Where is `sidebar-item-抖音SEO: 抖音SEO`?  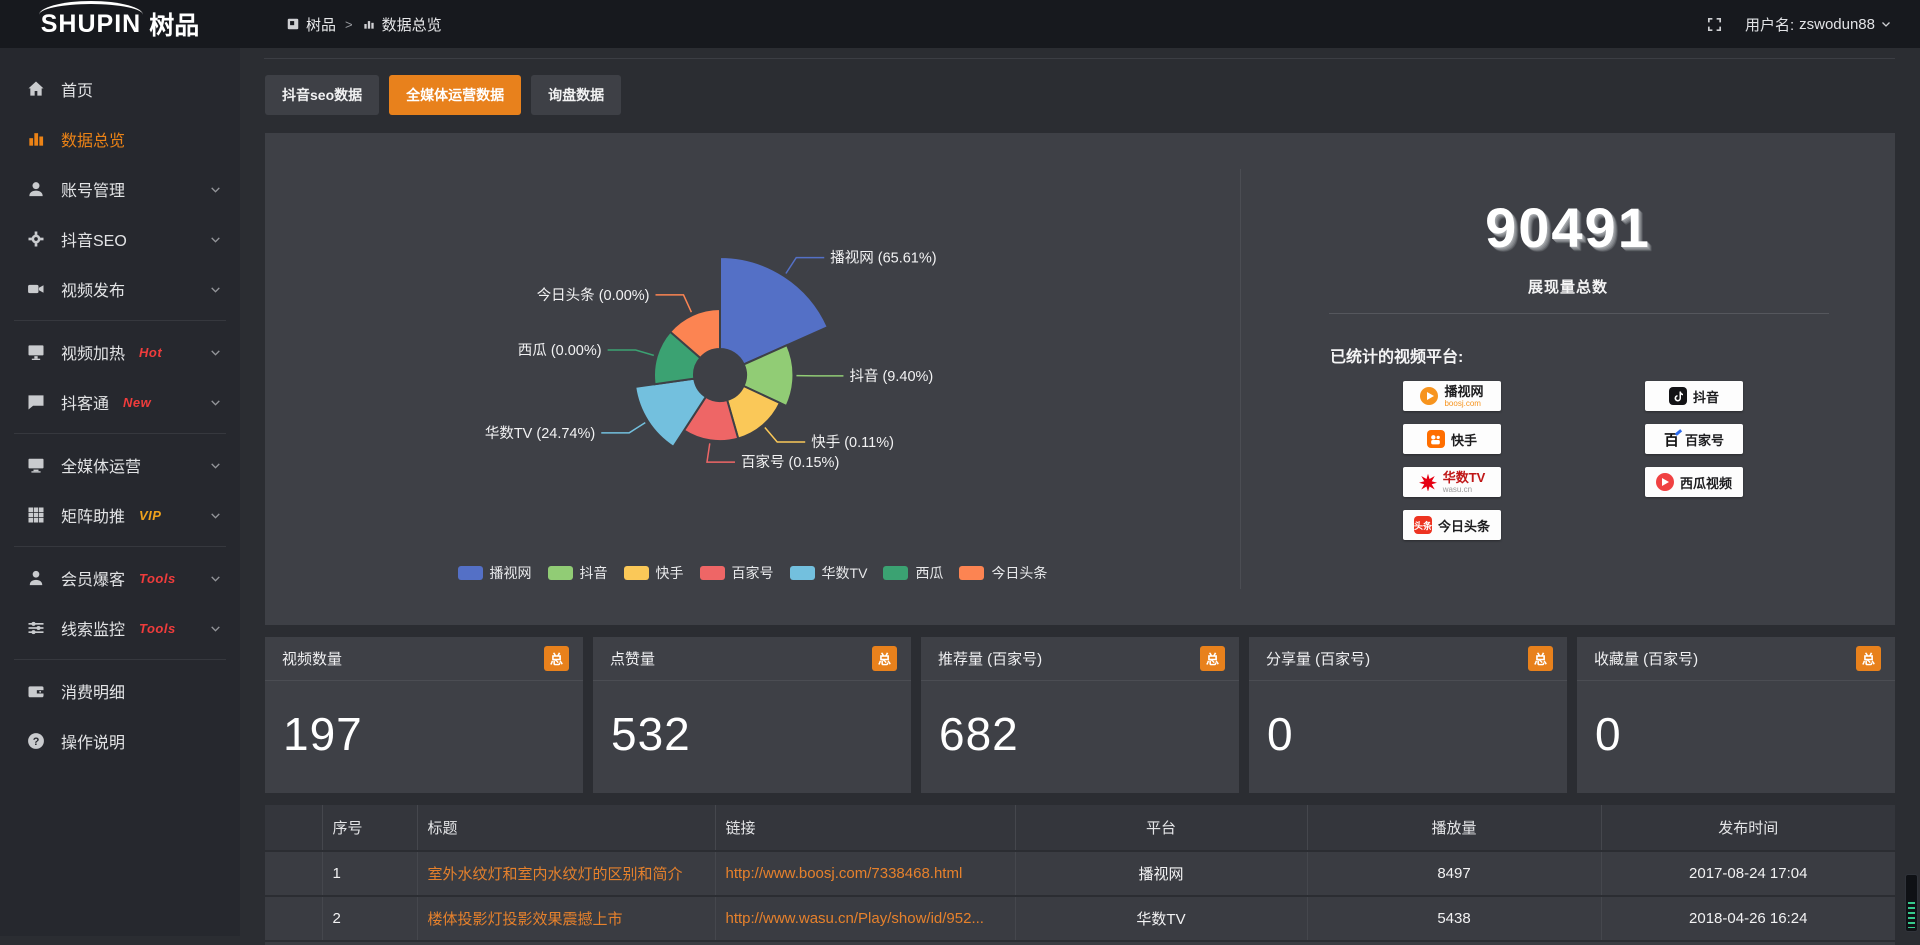
sidebar-item-抖音SEO: 抖音SEO is located at coordinates (120, 239).